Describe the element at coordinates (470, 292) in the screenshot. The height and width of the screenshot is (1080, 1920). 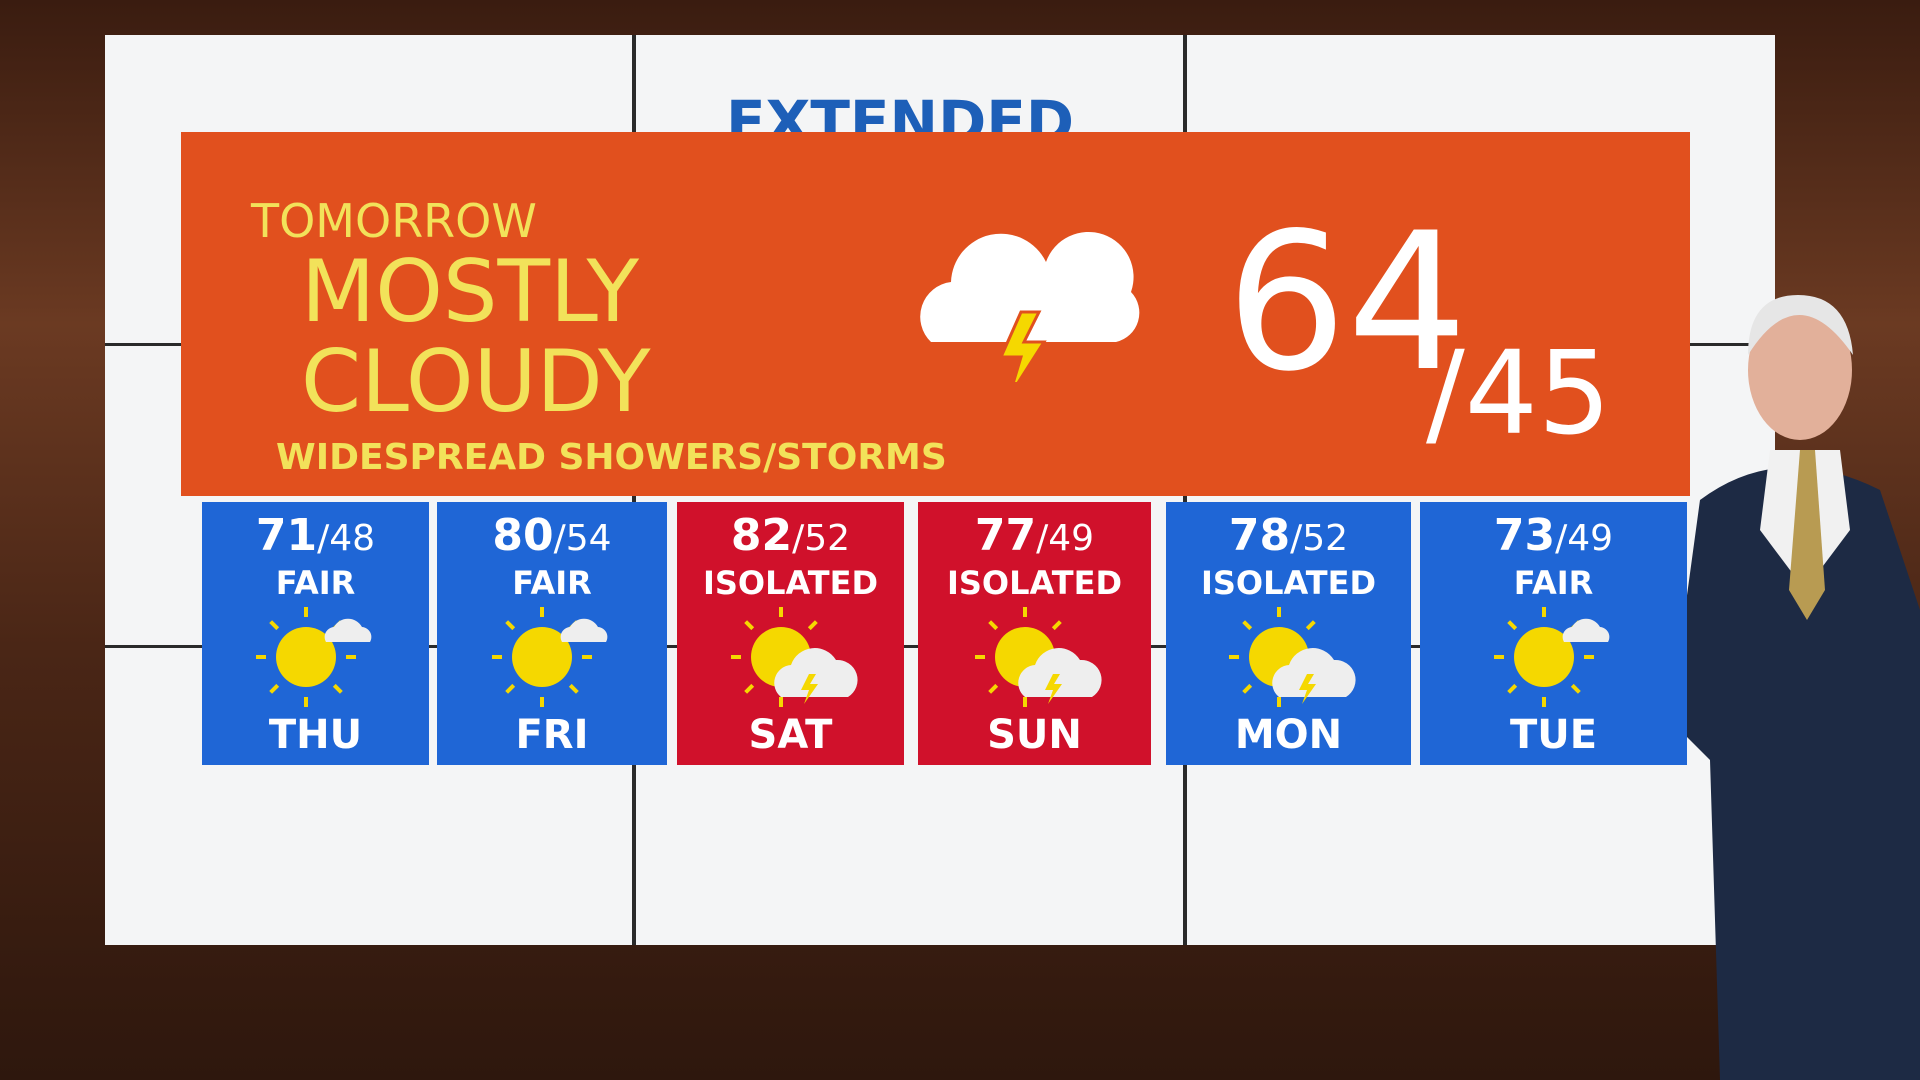
I see `condition-line: MOSTLY` at that location.